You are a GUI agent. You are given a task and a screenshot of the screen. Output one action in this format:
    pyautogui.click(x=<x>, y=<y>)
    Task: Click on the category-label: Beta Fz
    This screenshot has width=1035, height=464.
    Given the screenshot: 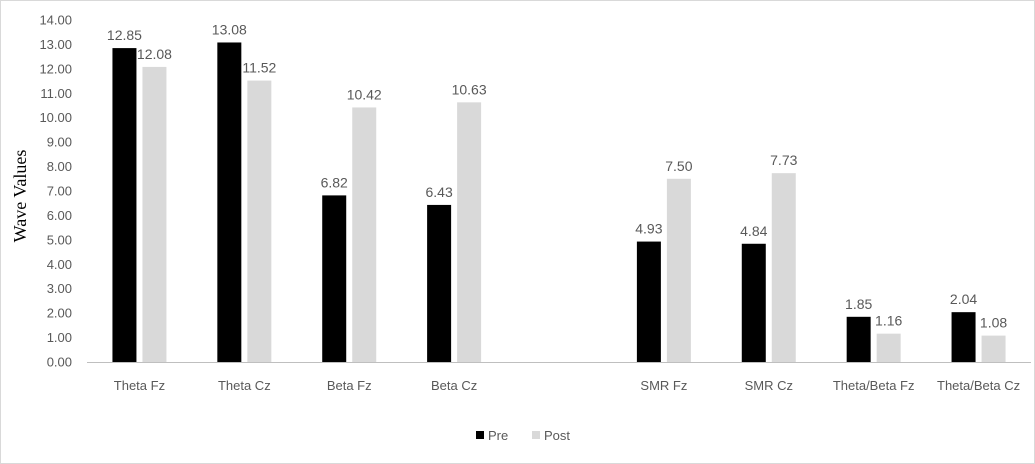 What is the action you would take?
    pyautogui.click(x=349, y=385)
    